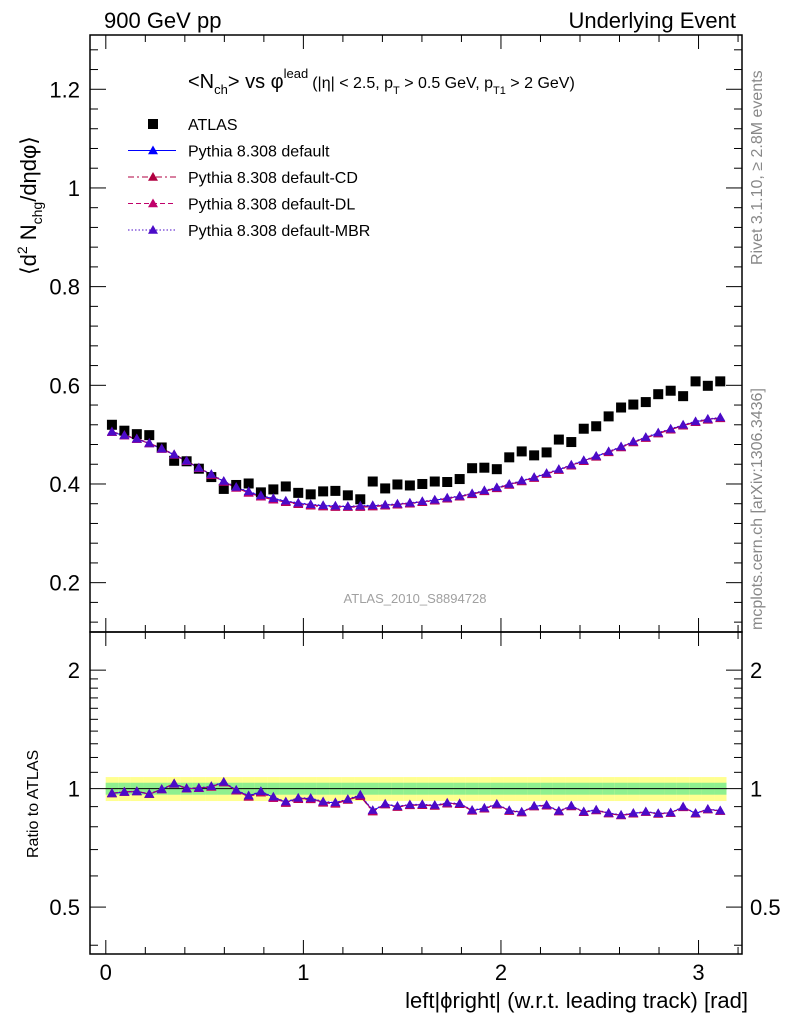 This screenshot has width=786, height=1024. I want to click on legend-entry: Pythia 8.308 default-MBR, so click(249, 231).